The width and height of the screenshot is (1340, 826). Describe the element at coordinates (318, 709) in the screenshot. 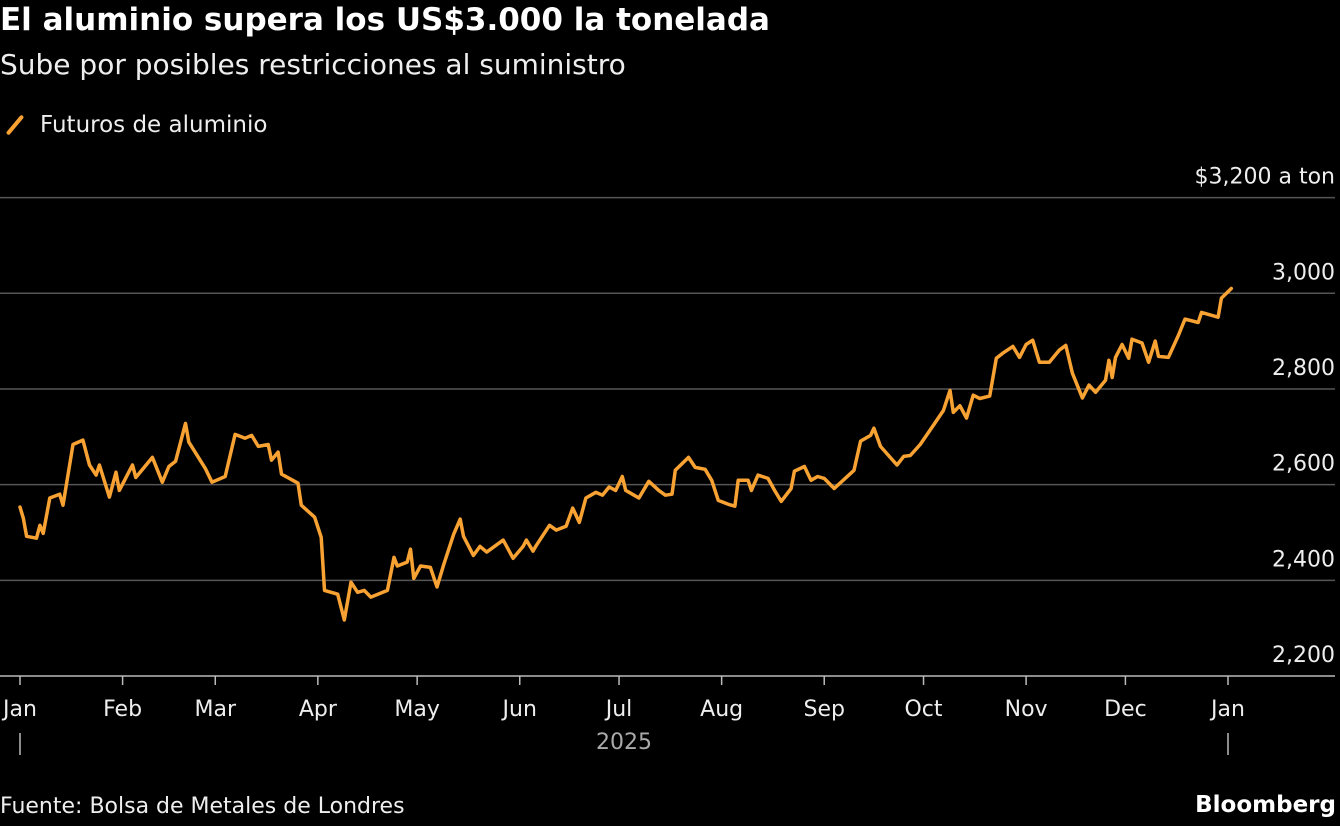

I see `x-tick-label: Apr` at that location.